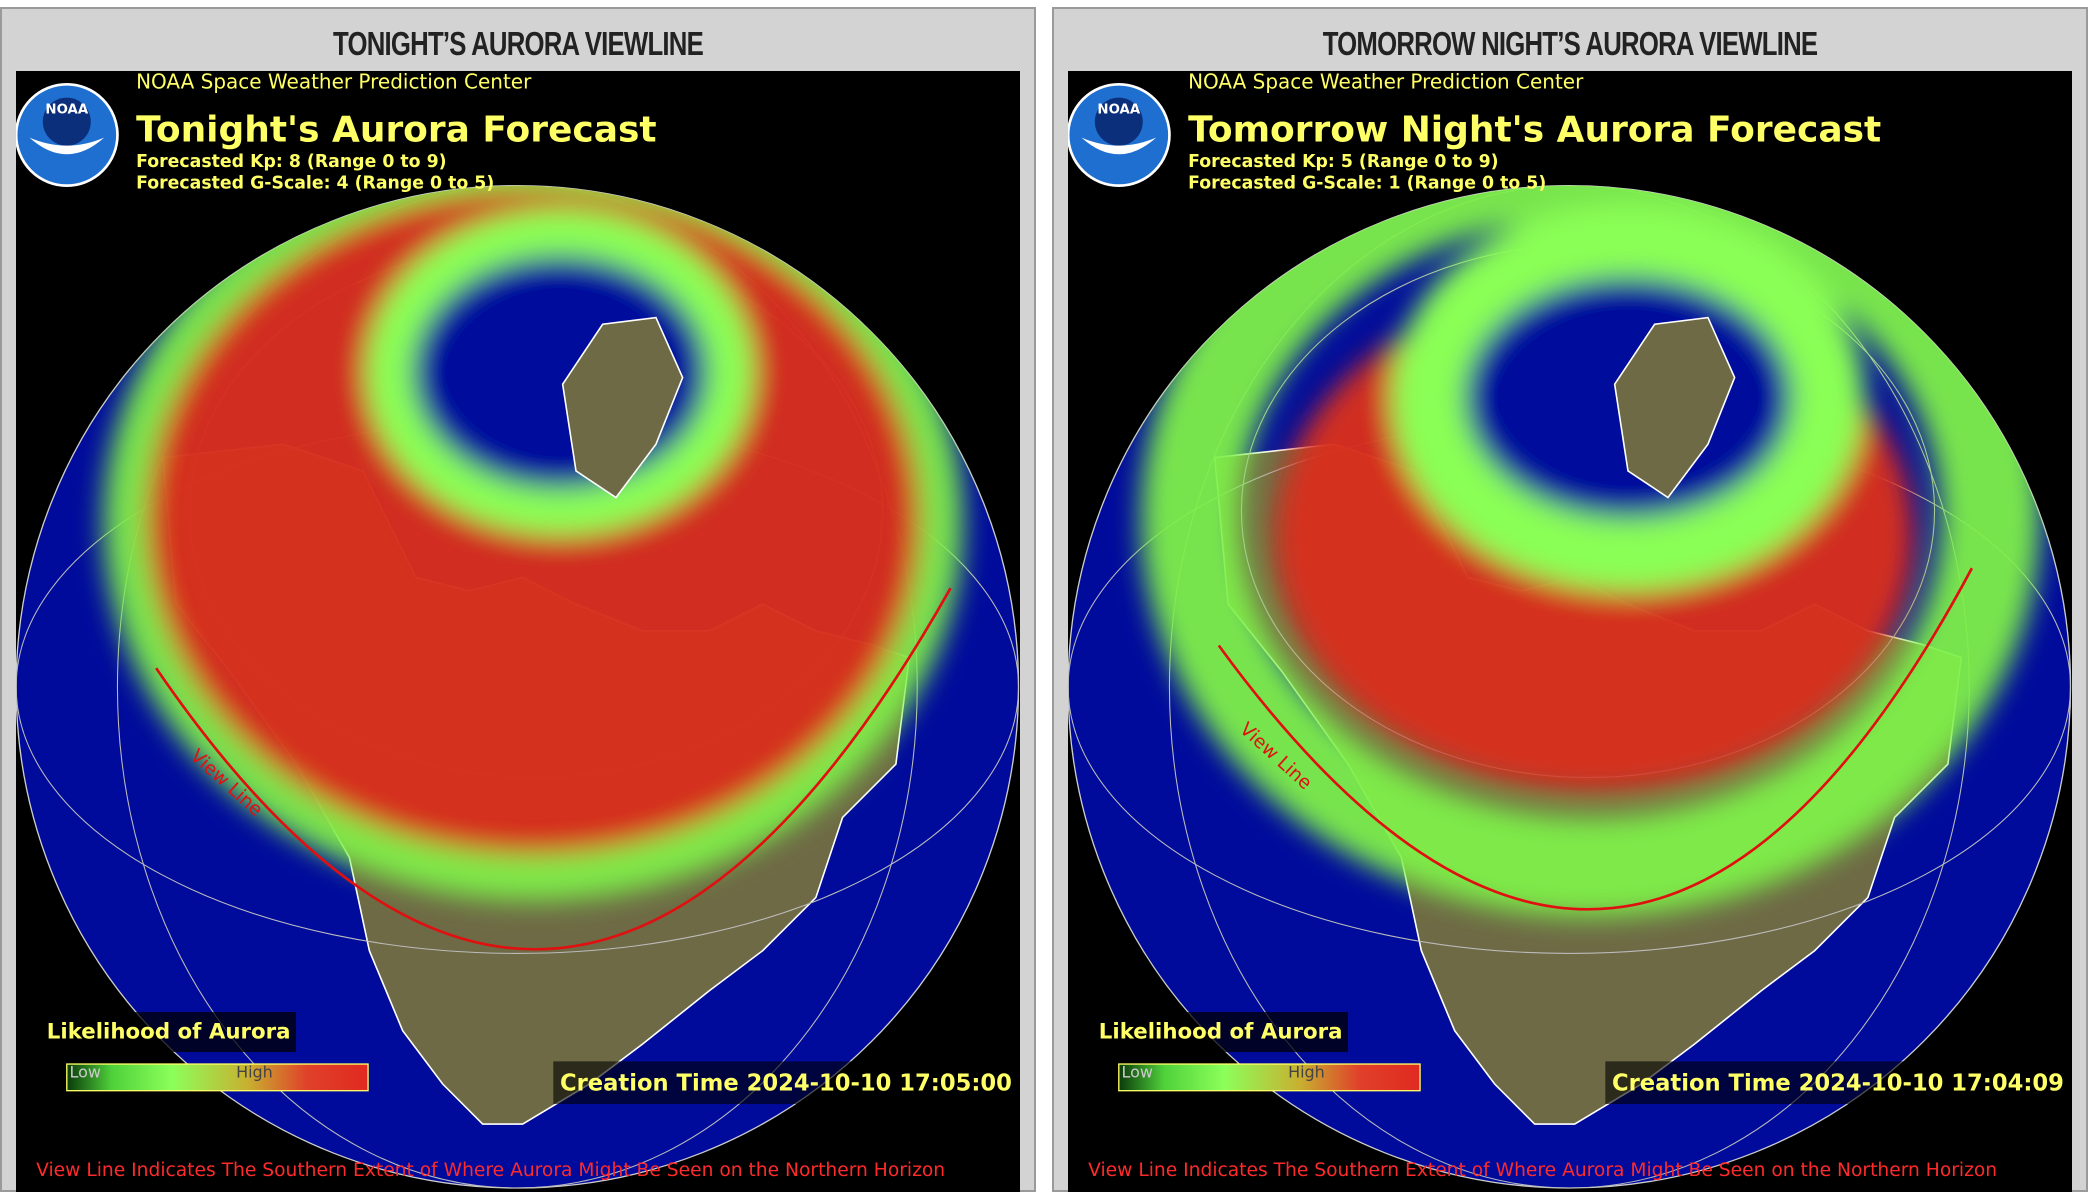 This screenshot has width=2092, height=1192. Describe the element at coordinates (315, 183) in the screenshot. I see `g-scale: Forecasted G-Scale: 4 (Range 0 to 5)` at that location.